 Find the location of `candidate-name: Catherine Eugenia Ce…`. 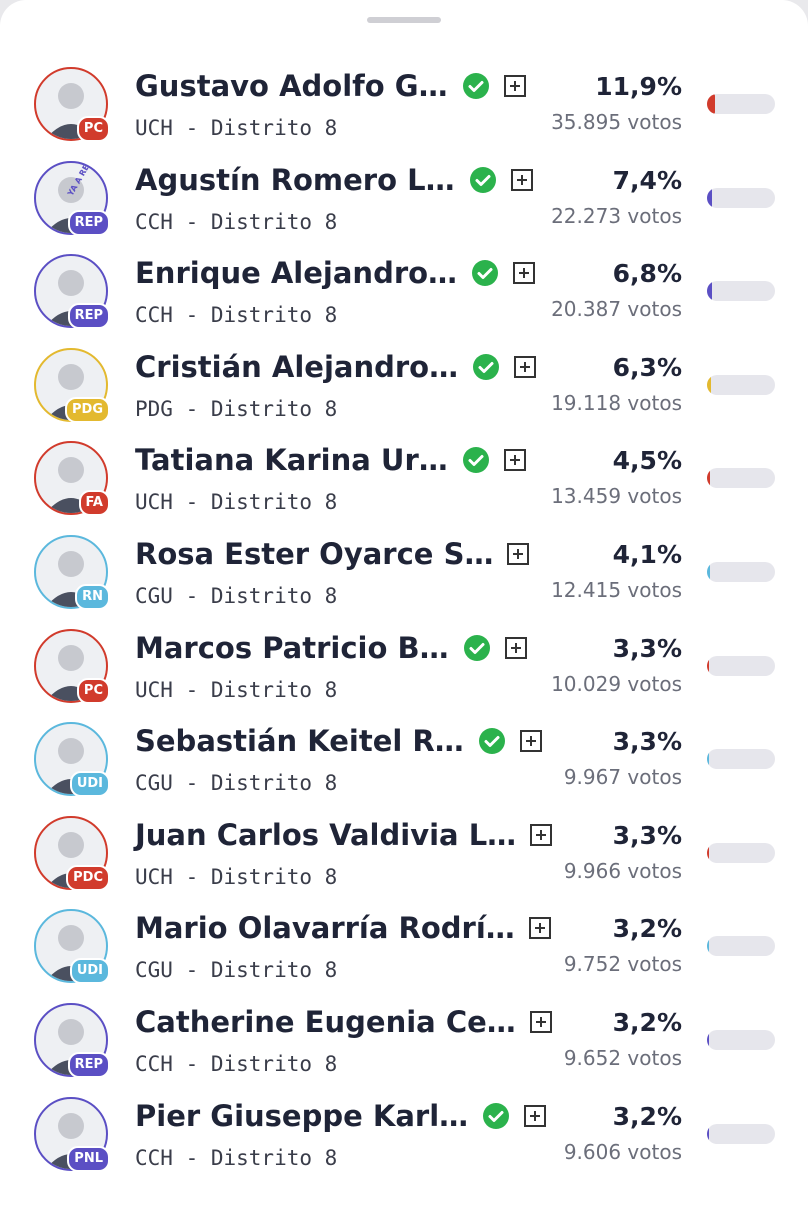

candidate-name: Catherine Eugenia Ce… is located at coordinates (325, 1022).